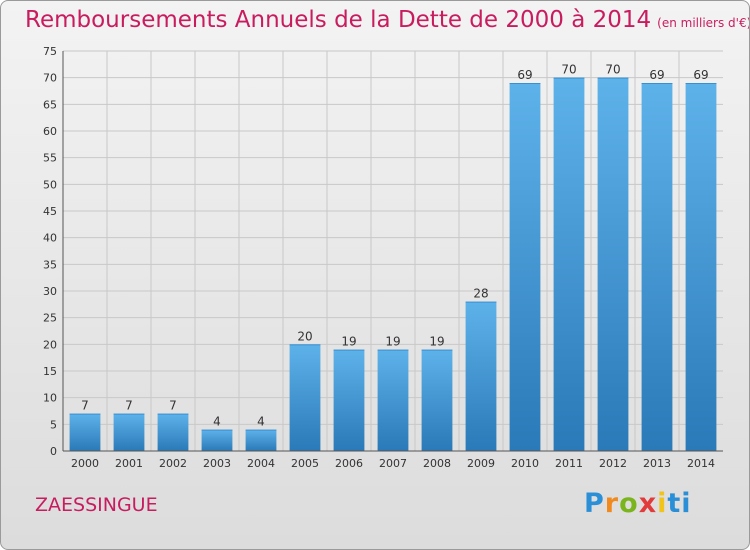 The image size is (750, 550). I want to click on y-tick-label: 35, so click(50, 264).